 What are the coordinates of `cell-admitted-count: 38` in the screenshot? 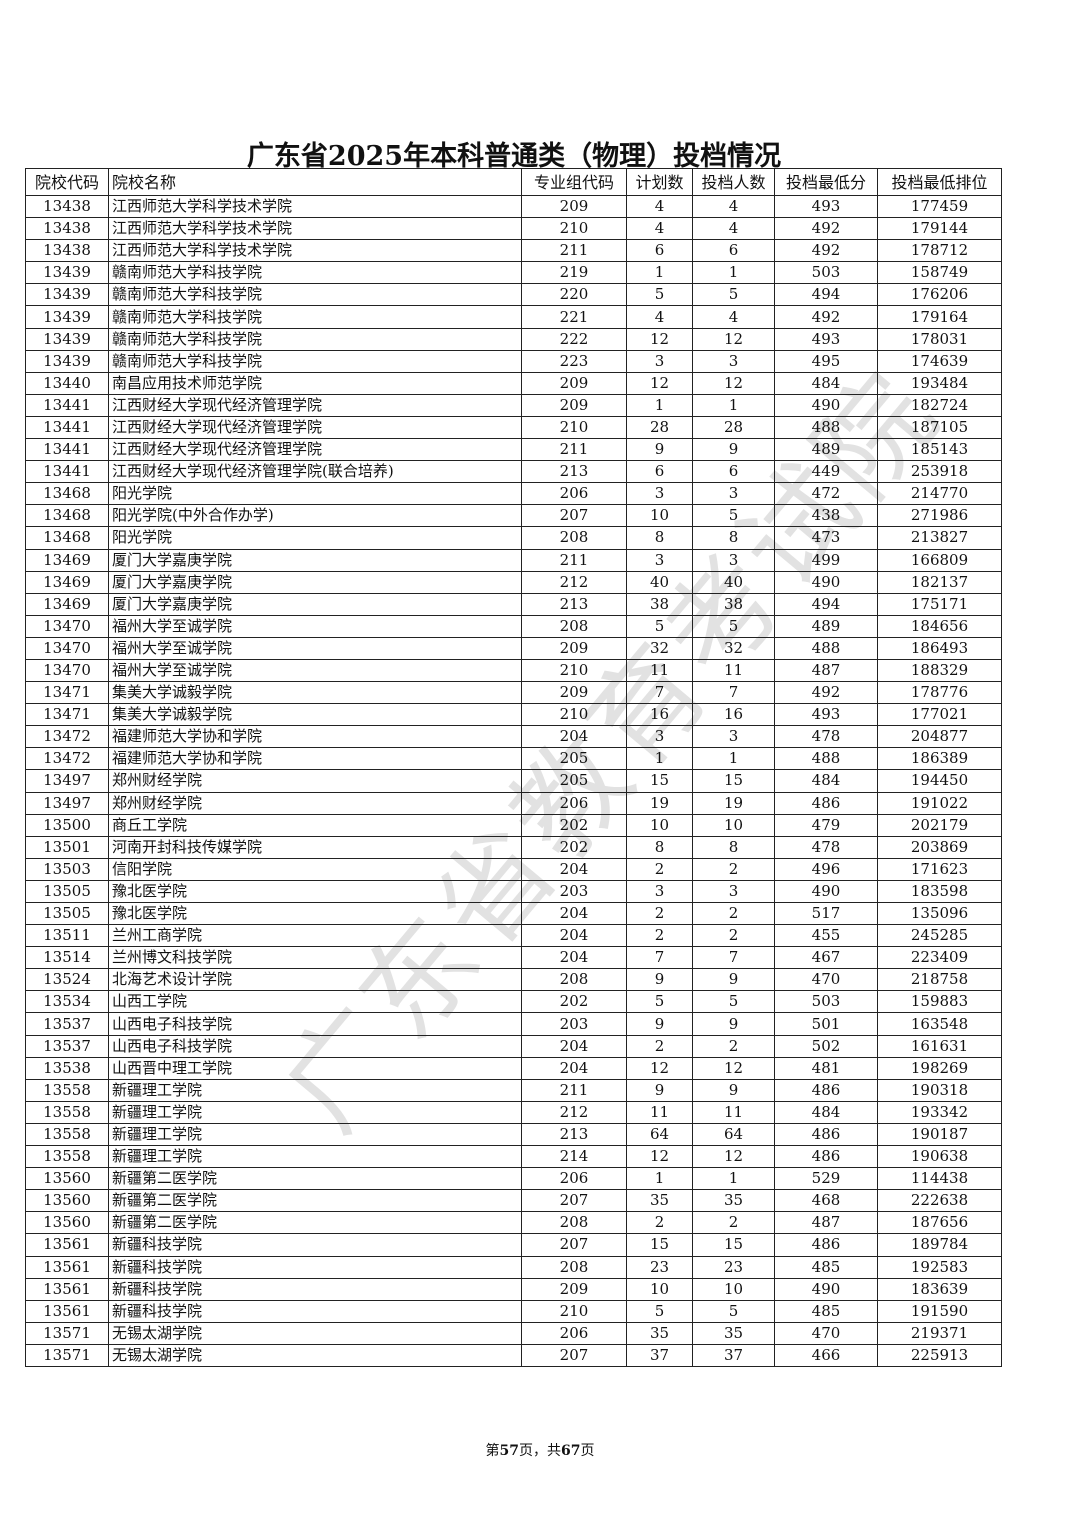 It's located at (733, 604).